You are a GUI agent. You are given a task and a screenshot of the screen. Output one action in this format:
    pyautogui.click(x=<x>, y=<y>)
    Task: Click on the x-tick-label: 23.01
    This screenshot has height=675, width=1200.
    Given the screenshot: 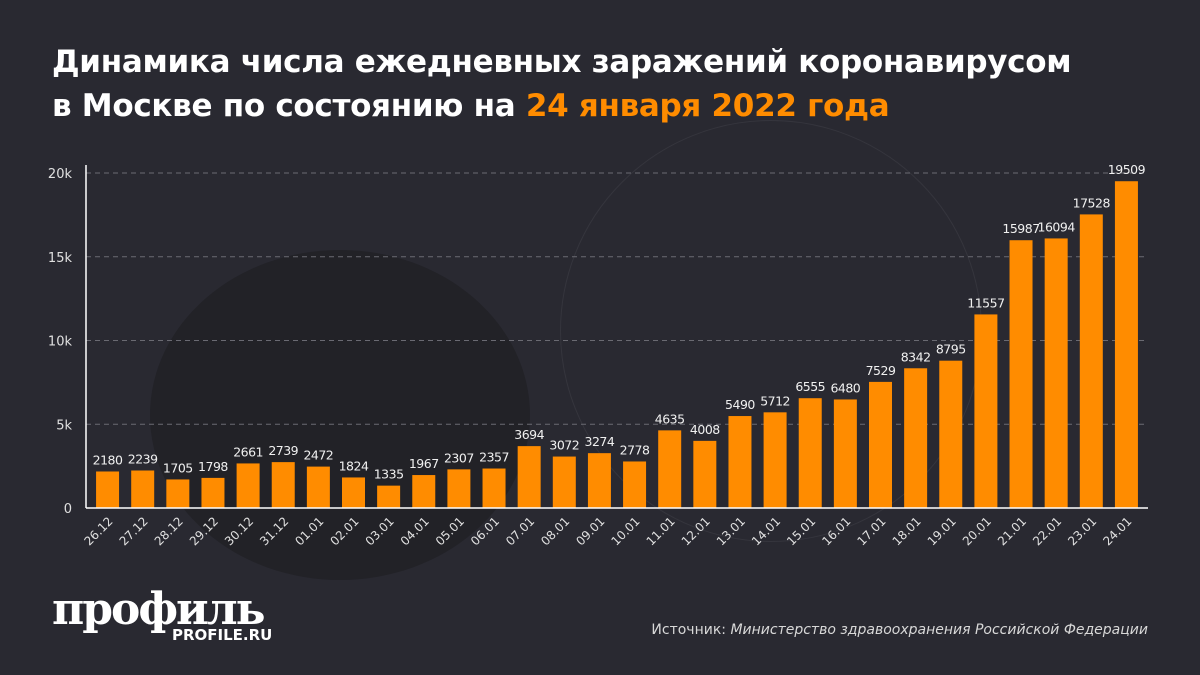 What is the action you would take?
    pyautogui.click(x=1082, y=531)
    